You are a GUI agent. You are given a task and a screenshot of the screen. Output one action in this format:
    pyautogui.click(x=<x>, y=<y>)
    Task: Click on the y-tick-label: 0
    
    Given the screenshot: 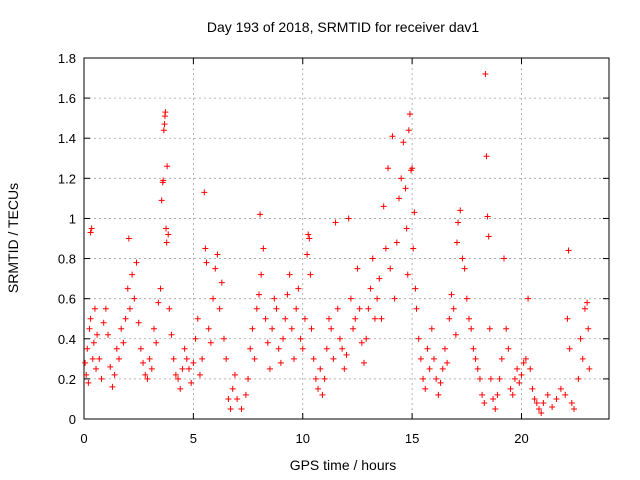 What is the action you would take?
    pyautogui.click(x=72, y=419)
    